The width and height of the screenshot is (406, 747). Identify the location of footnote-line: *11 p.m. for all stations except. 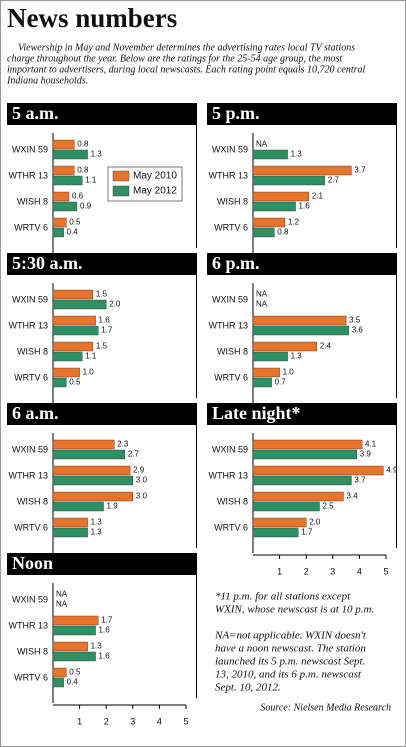
(283, 597).